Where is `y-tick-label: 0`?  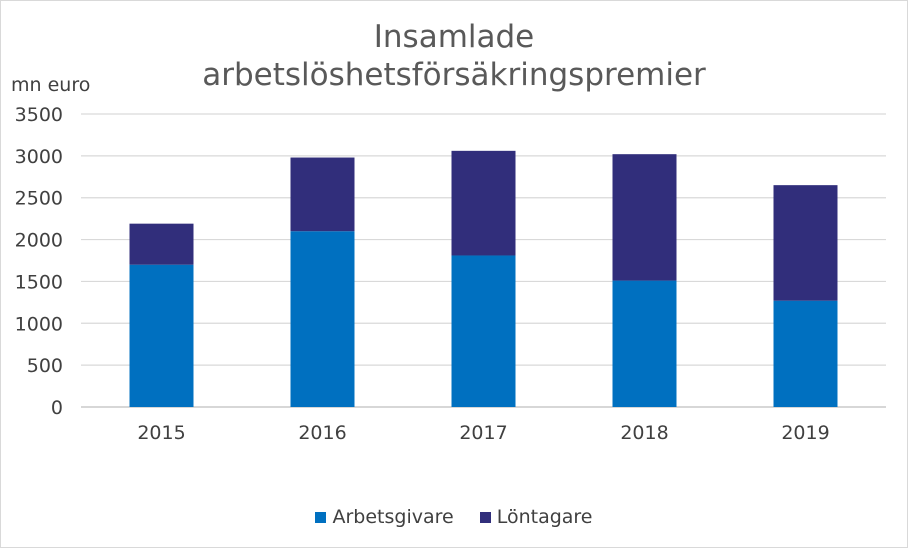 y-tick-label: 0 is located at coordinates (57, 408).